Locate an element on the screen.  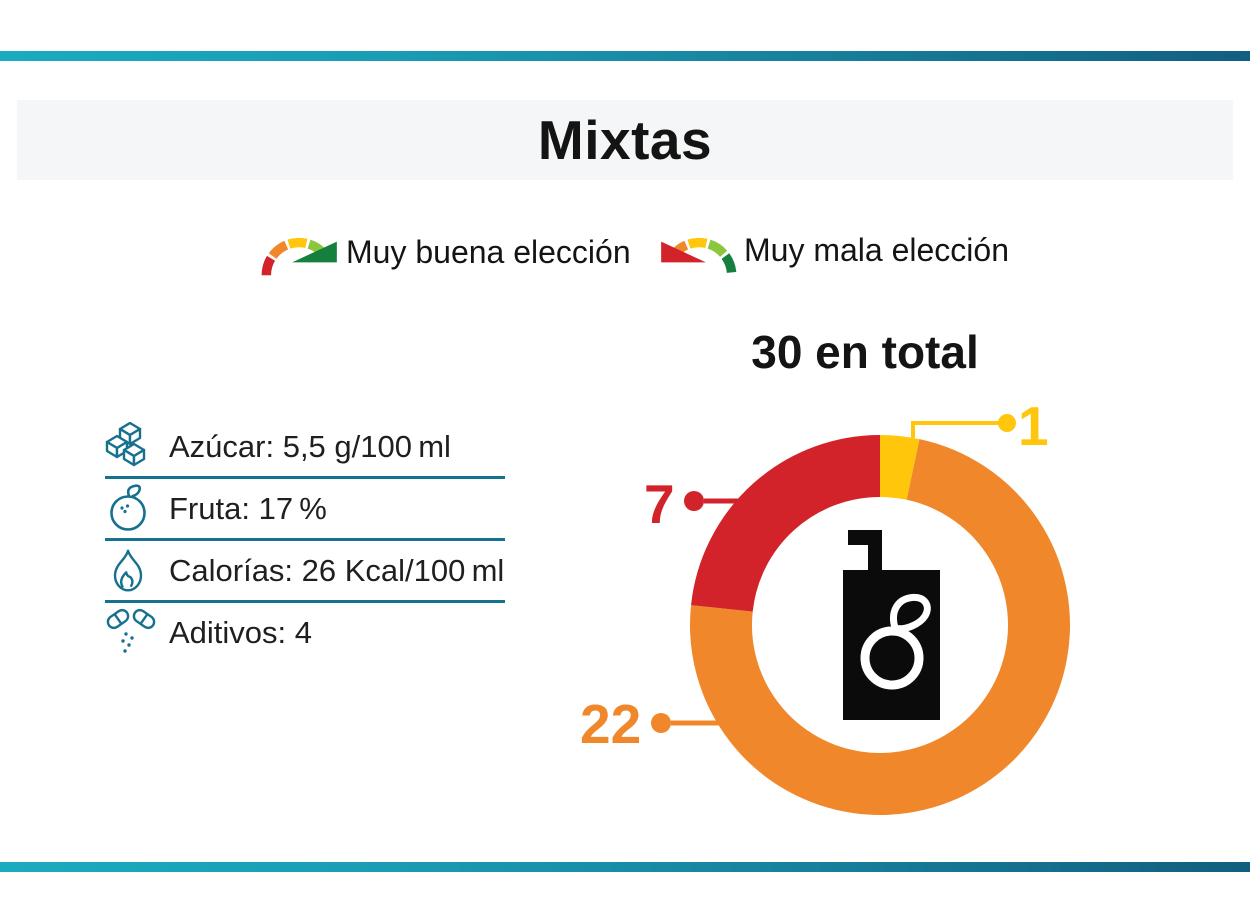
page-title: Mixtas is located at coordinates (625, 140).